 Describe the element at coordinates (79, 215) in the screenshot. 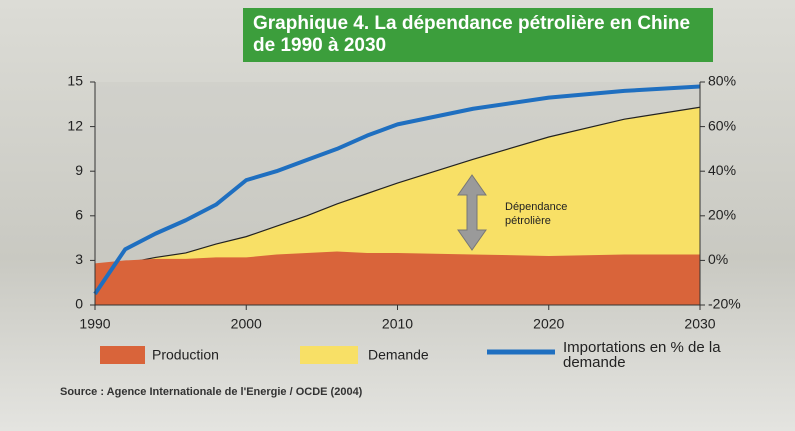

I see `y-tick-label: 6` at that location.